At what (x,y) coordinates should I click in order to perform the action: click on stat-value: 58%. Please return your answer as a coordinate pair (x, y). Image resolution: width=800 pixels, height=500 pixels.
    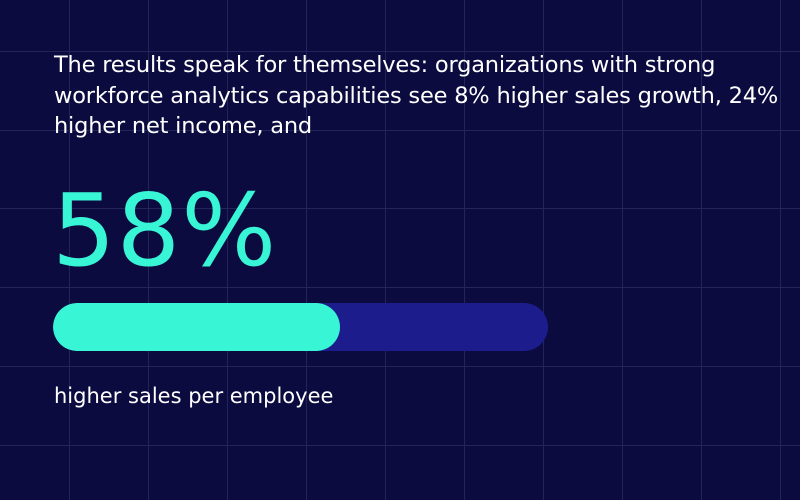
    Looking at the image, I should click on (165, 230).